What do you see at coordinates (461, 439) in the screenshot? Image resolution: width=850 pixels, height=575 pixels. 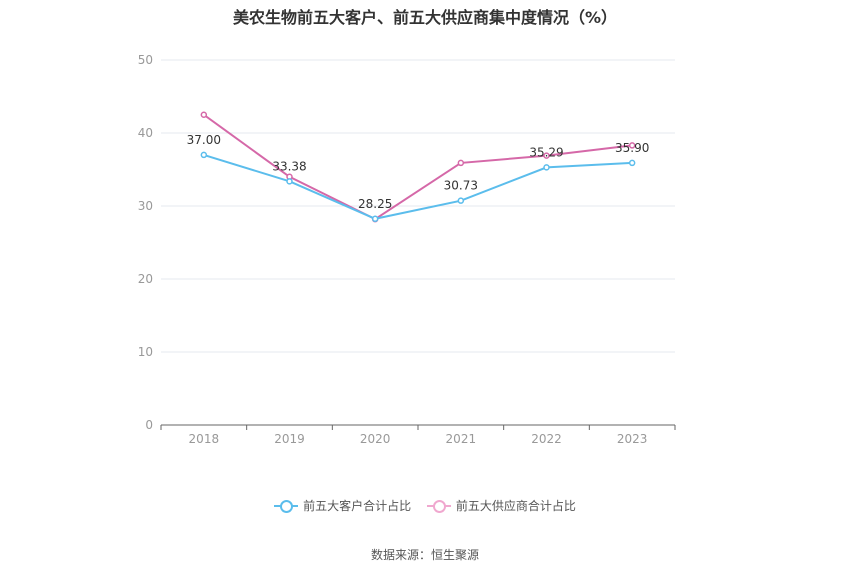 I see `x-tick-label: 2021` at bounding box center [461, 439].